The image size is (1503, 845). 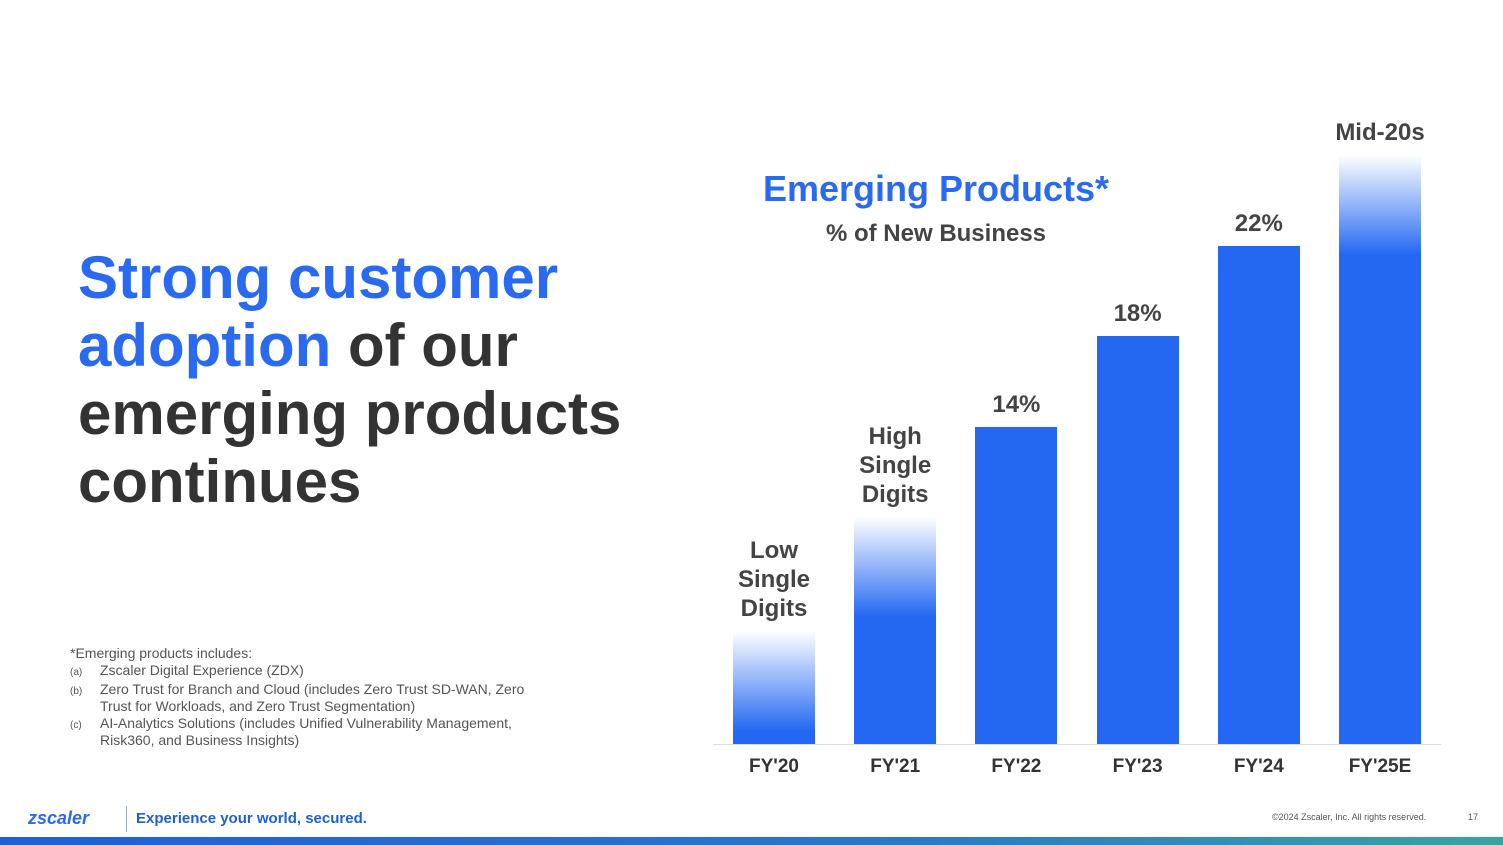 What do you see at coordinates (76, 672) in the screenshot?
I see `footnote-marker: (a)` at bounding box center [76, 672].